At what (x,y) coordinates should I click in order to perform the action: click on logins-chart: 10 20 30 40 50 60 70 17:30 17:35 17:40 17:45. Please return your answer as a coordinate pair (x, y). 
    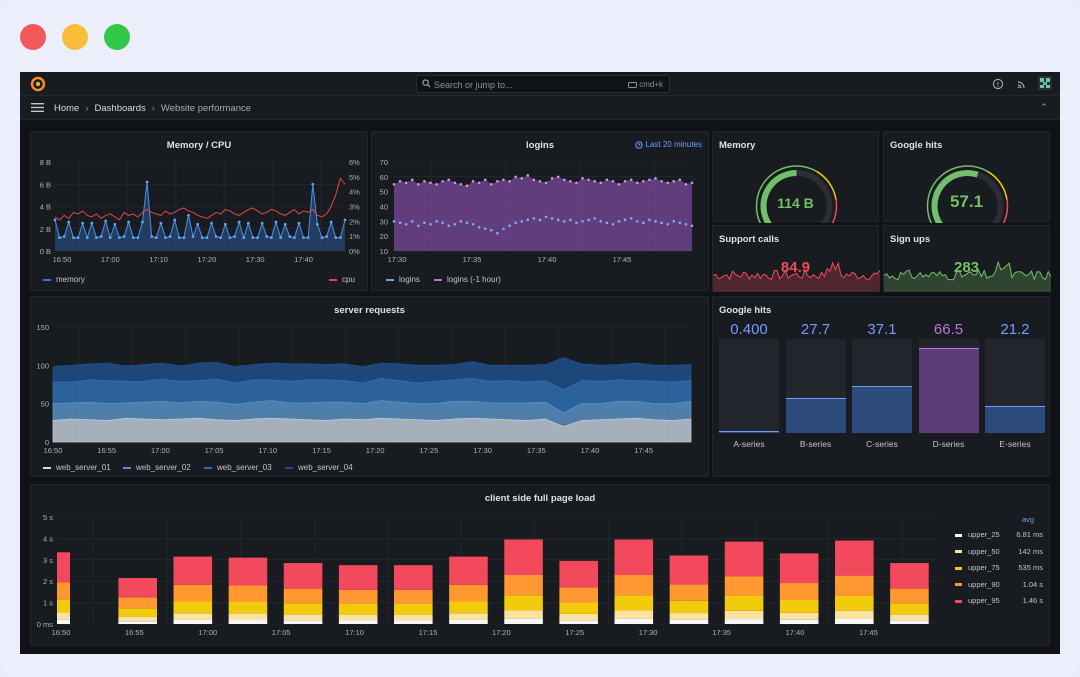
    Looking at the image, I should click on (541, 212).